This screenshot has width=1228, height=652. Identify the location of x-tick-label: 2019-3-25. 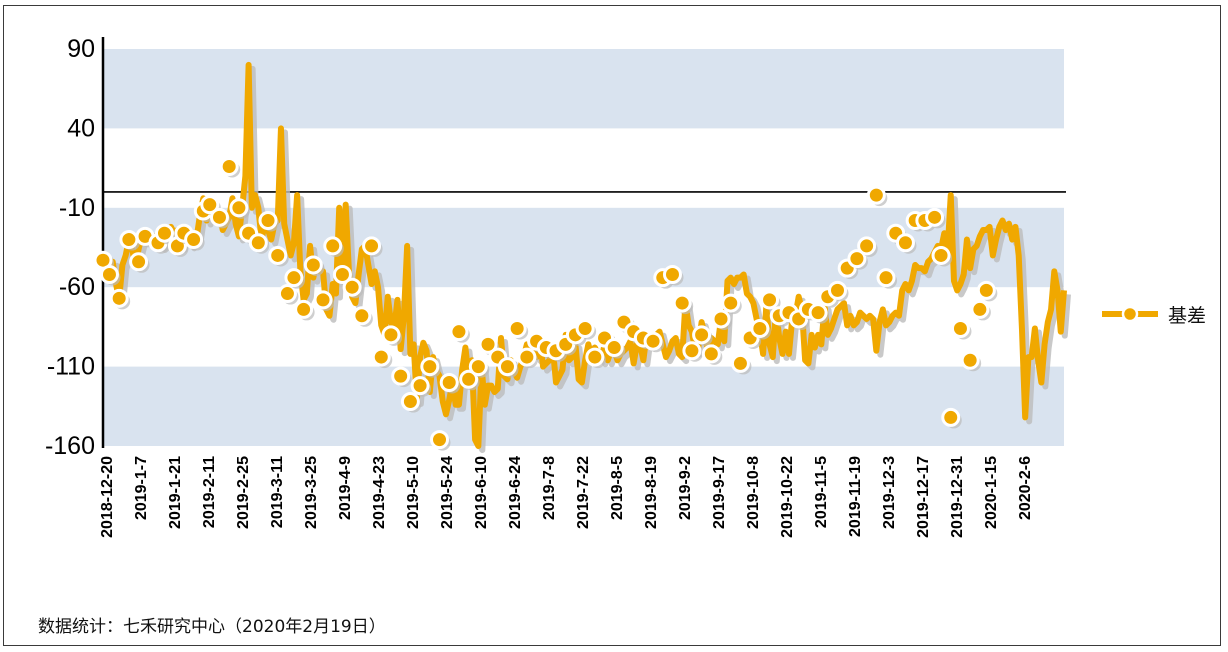
(311, 492).